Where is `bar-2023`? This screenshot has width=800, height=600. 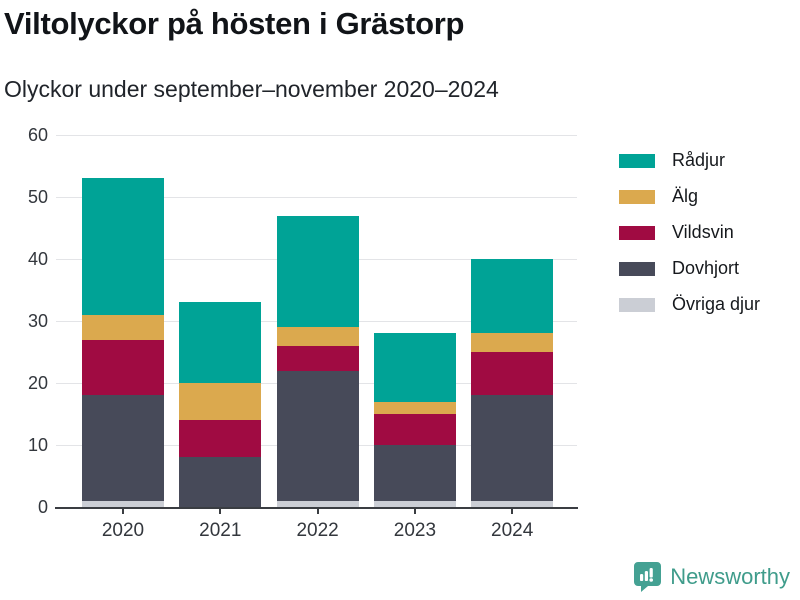
bar-2023 is located at coordinates (414, 420).